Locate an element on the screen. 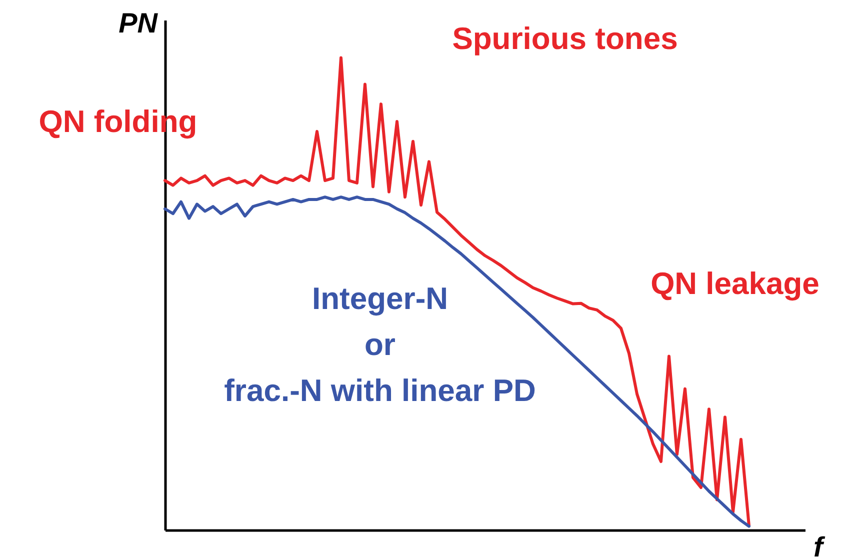 Image resolution: width=856 pixels, height=558 pixels. y-axis-title: PN is located at coordinates (138, 23).